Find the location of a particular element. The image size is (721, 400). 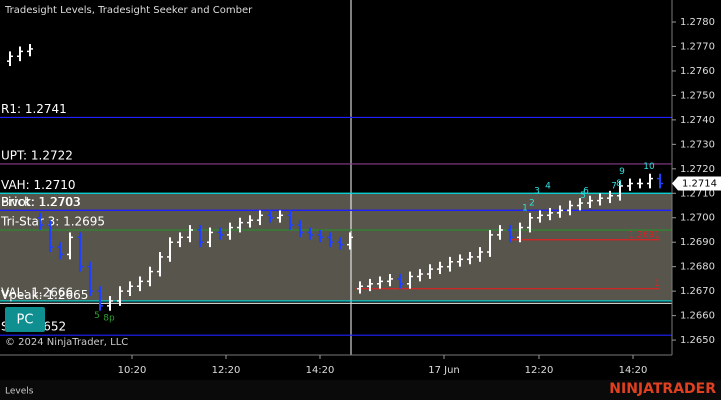

y-tick-label: 1.2690 is located at coordinates (697, 242).